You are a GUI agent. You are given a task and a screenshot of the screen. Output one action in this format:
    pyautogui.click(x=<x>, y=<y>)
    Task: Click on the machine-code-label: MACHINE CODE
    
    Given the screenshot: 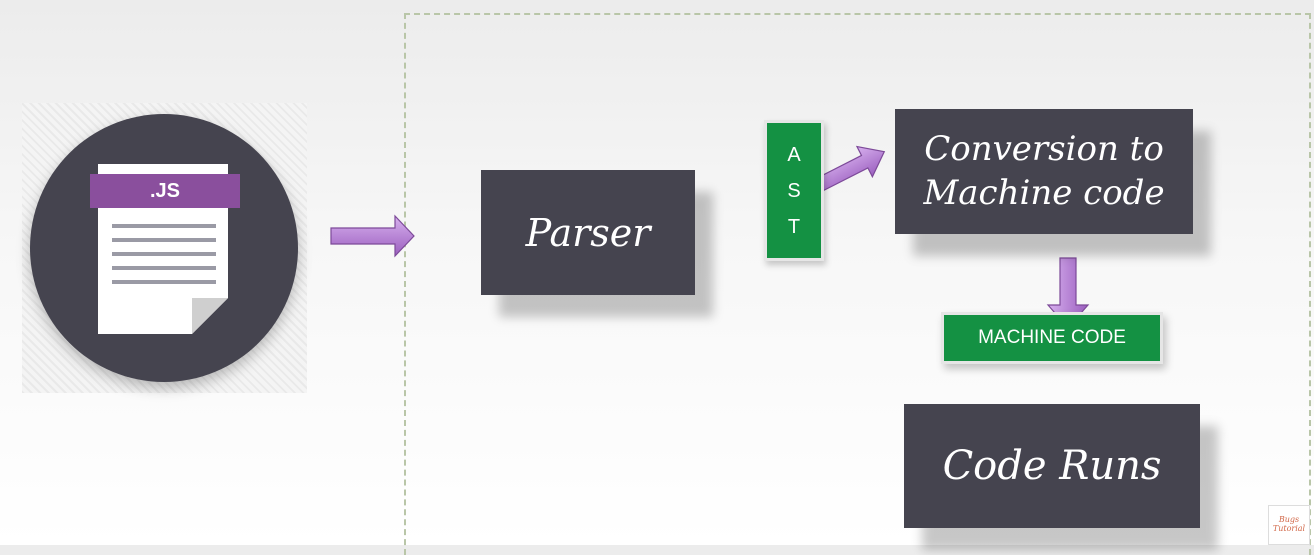 What is the action you would take?
    pyautogui.click(x=1052, y=337)
    